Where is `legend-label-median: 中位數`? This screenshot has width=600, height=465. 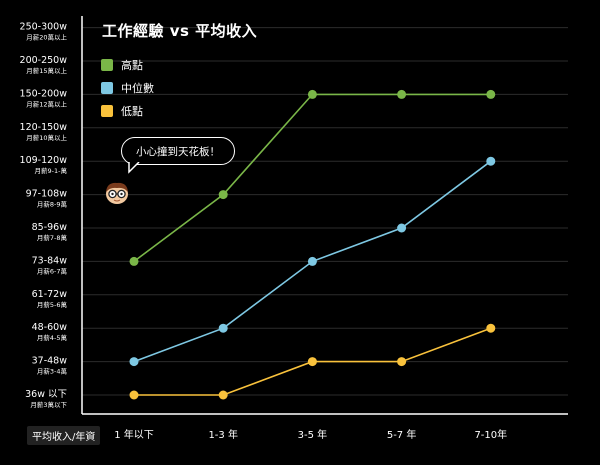
legend-label-median: 中位數 is located at coordinates (137, 88).